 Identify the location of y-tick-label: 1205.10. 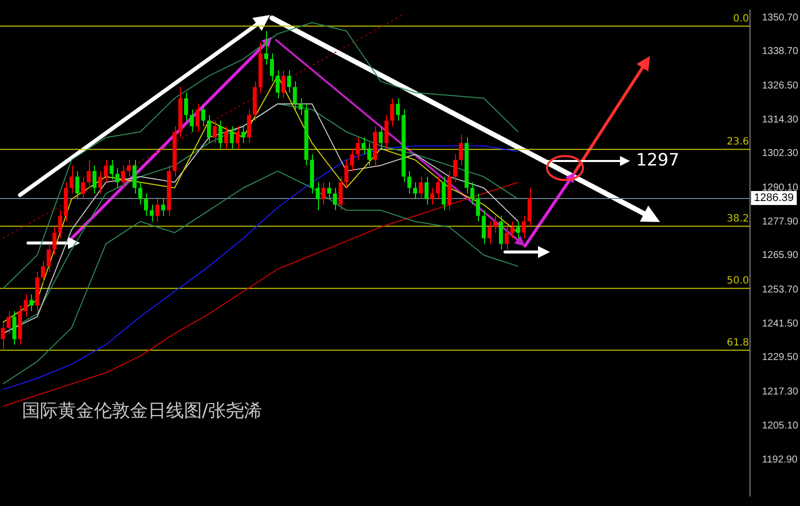
(780, 426).